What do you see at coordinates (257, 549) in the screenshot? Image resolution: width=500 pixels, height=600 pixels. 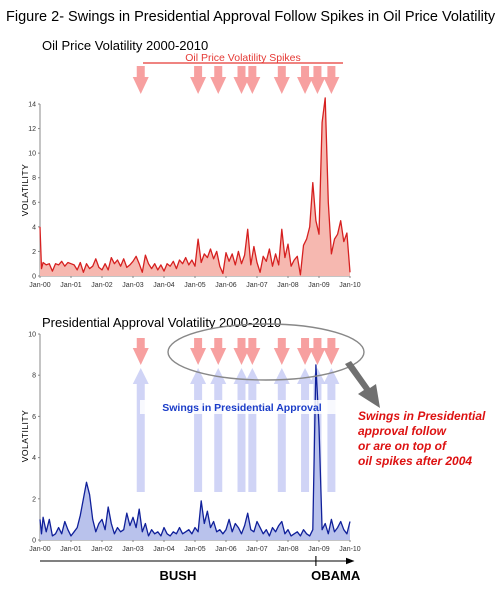 I see `approval-x-tick-label: Jan-07` at bounding box center [257, 549].